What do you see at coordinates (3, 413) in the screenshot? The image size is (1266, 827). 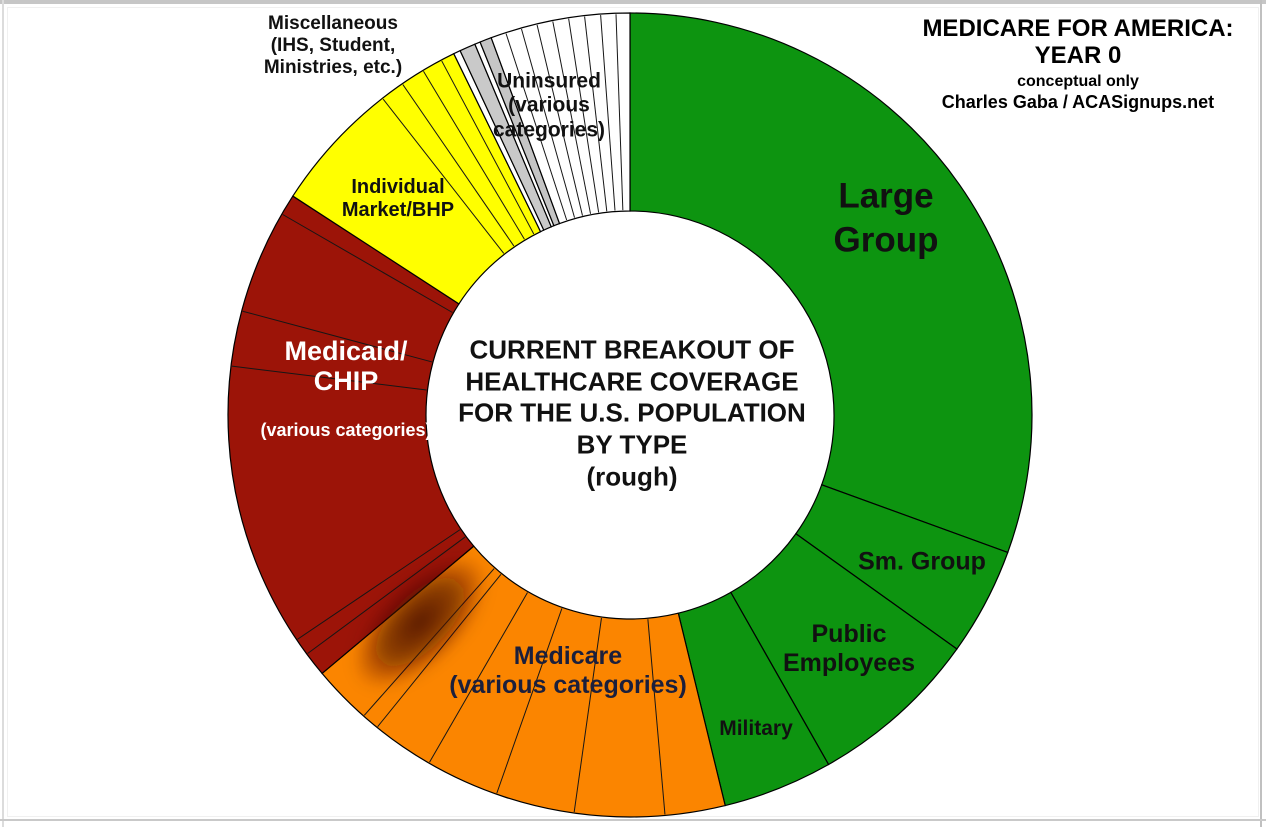 I see `window-left-border` at bounding box center [3, 413].